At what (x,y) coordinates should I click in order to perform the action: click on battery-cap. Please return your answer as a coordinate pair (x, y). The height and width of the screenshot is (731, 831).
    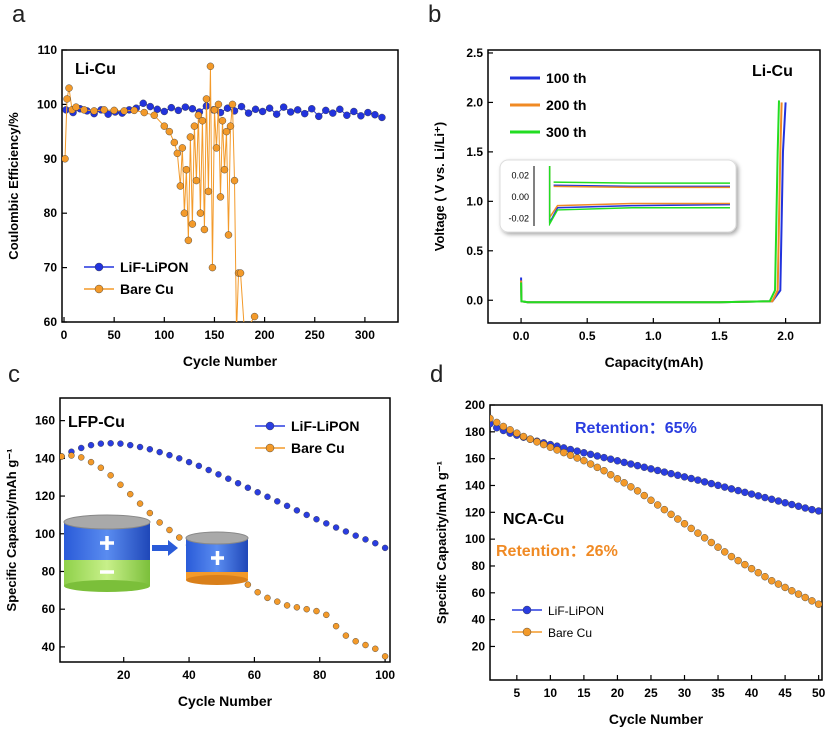
    Looking at the image, I should click on (217, 538).